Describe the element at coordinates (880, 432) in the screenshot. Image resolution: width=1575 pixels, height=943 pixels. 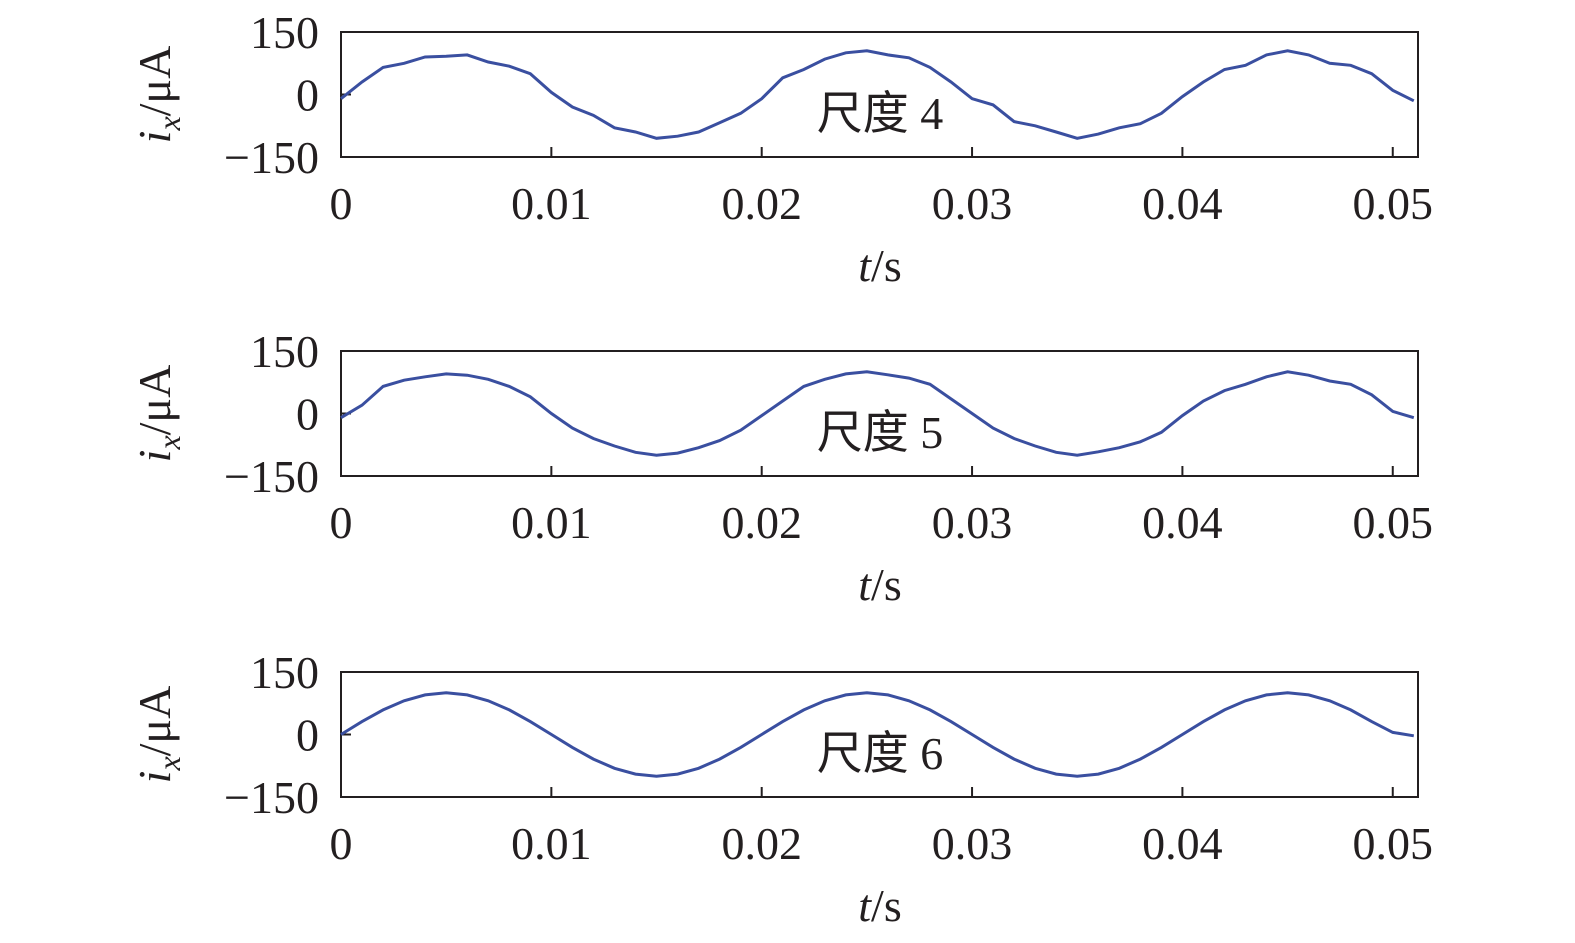
I see `annotation: 尺度 5` at that location.